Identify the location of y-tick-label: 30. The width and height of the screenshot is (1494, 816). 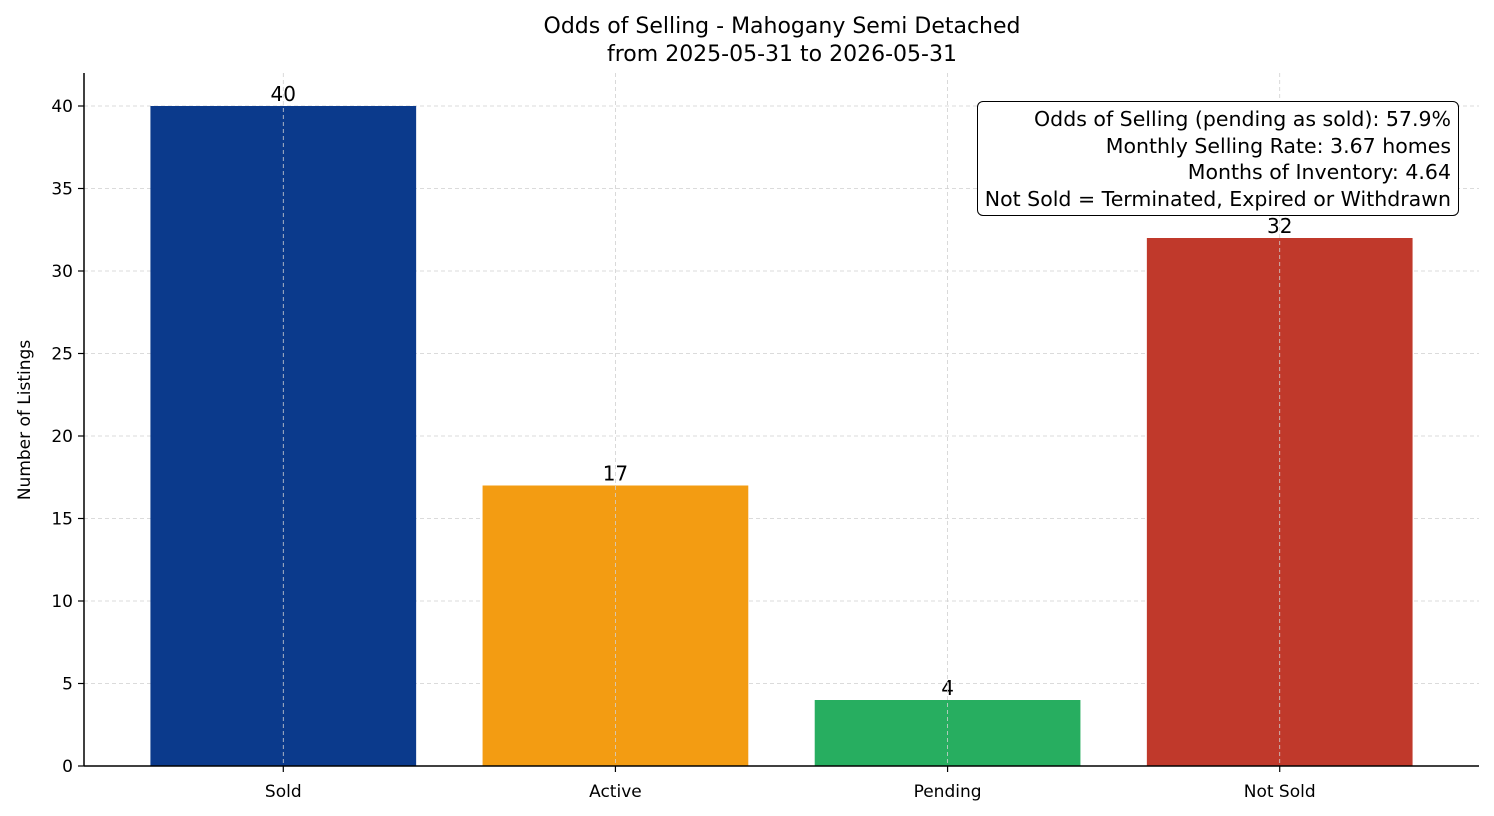
(62, 272).